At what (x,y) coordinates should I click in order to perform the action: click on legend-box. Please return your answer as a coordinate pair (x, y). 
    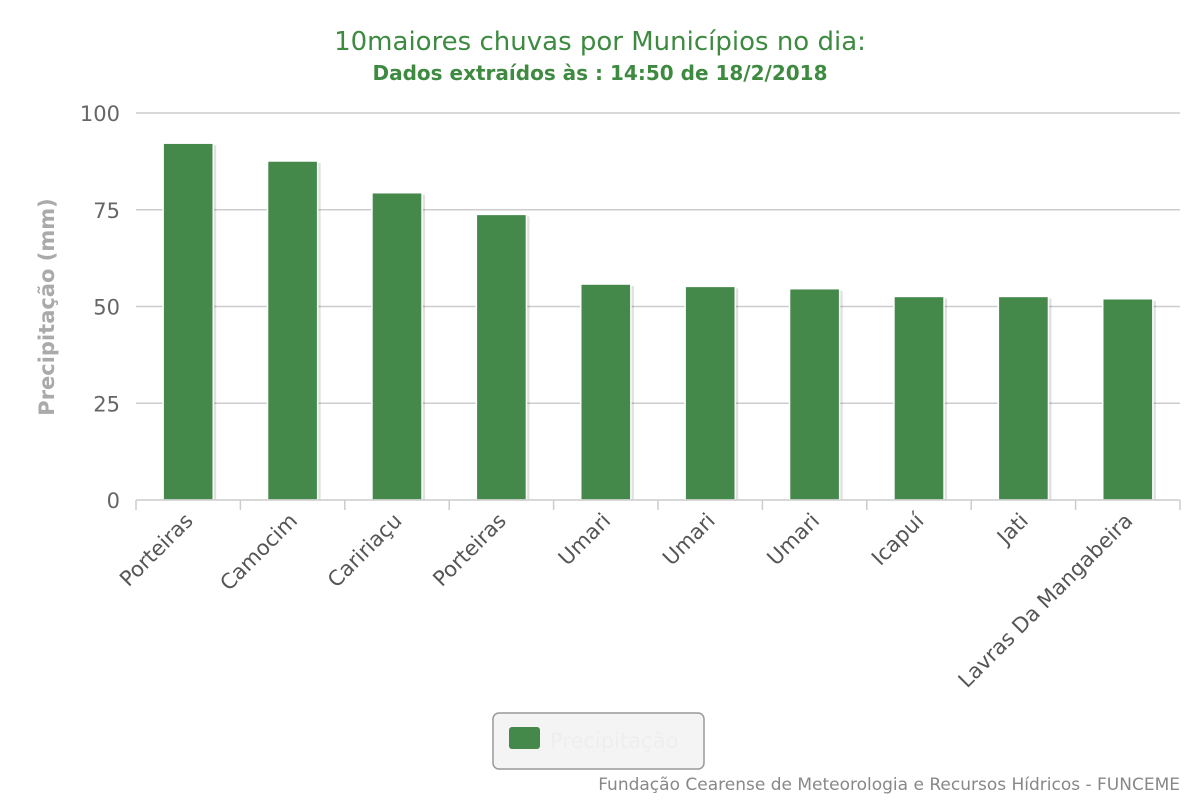
    Looking at the image, I should click on (598, 741).